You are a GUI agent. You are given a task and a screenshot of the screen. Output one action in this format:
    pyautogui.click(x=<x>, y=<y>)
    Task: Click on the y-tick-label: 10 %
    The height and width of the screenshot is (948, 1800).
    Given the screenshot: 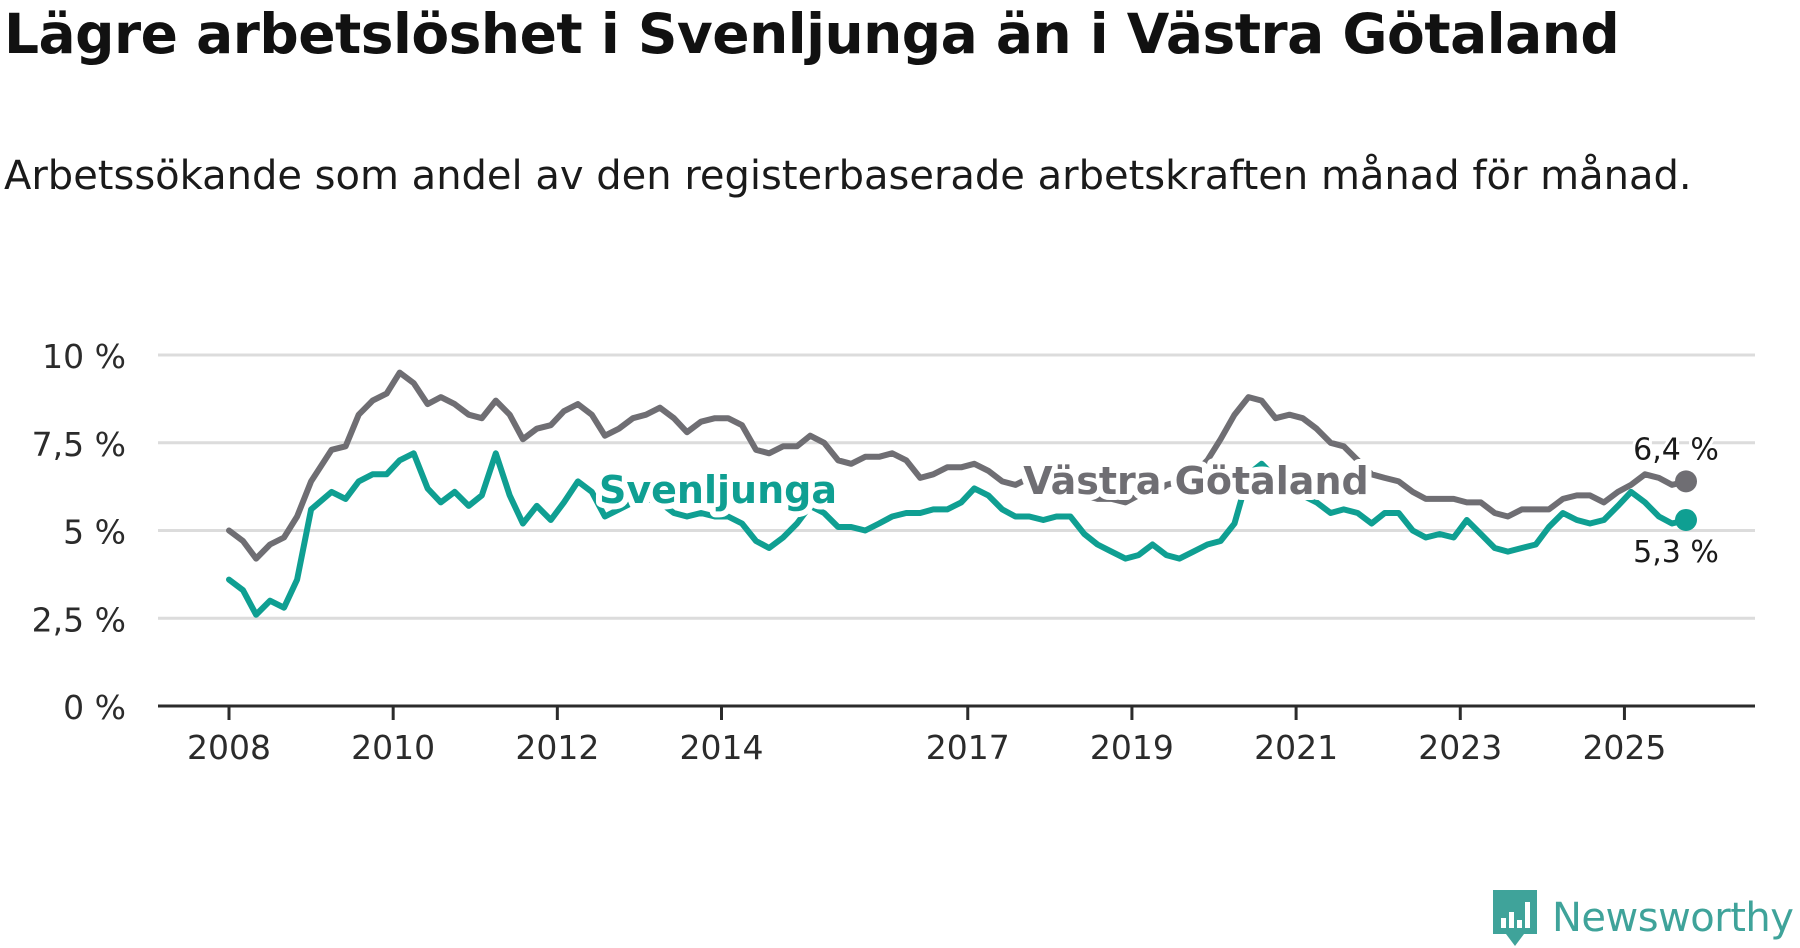 What is the action you would take?
    pyautogui.click(x=84, y=356)
    